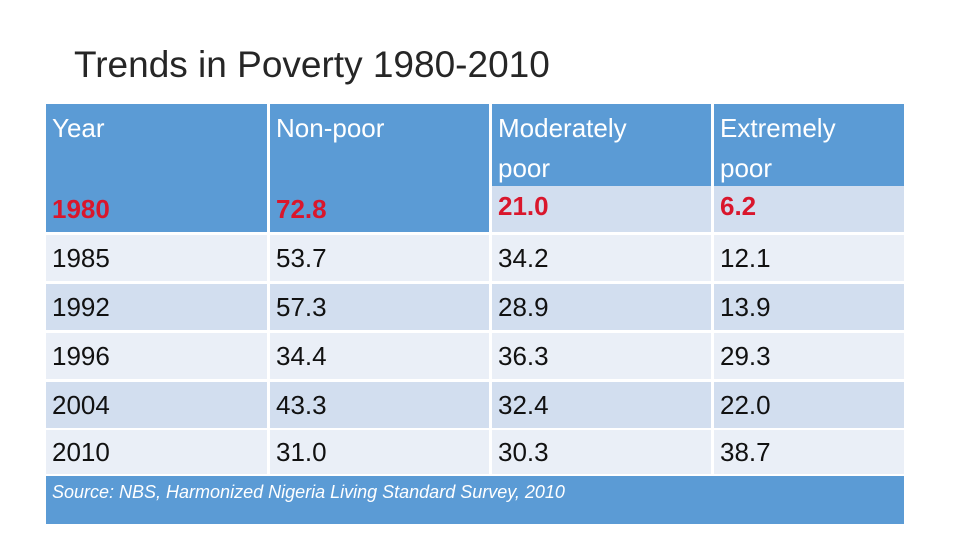 The width and height of the screenshot is (960, 540). What do you see at coordinates (809, 209) in the screenshot?
I see `cell-extremely-poor: 6.2` at bounding box center [809, 209].